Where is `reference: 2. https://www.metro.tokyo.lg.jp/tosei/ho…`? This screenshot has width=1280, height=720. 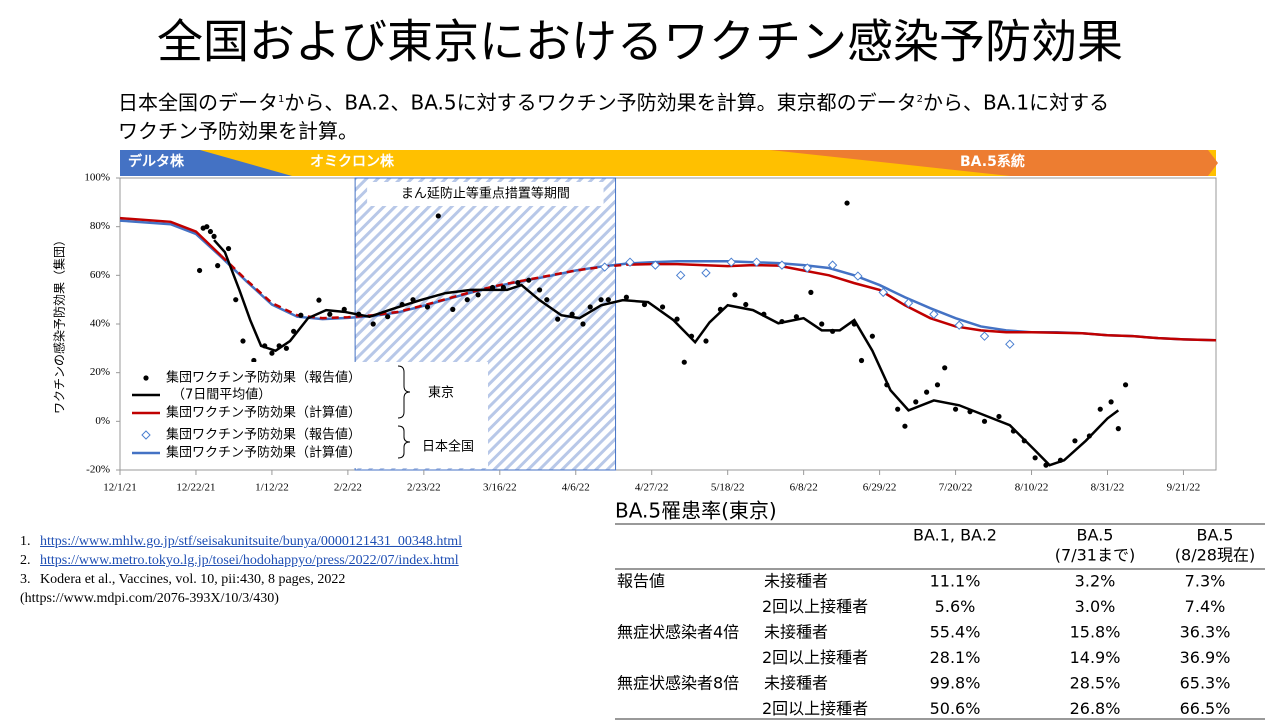 reference: 2. https://www.metro.tokyo.lg.jp/tosei/ho… is located at coordinates (320, 560).